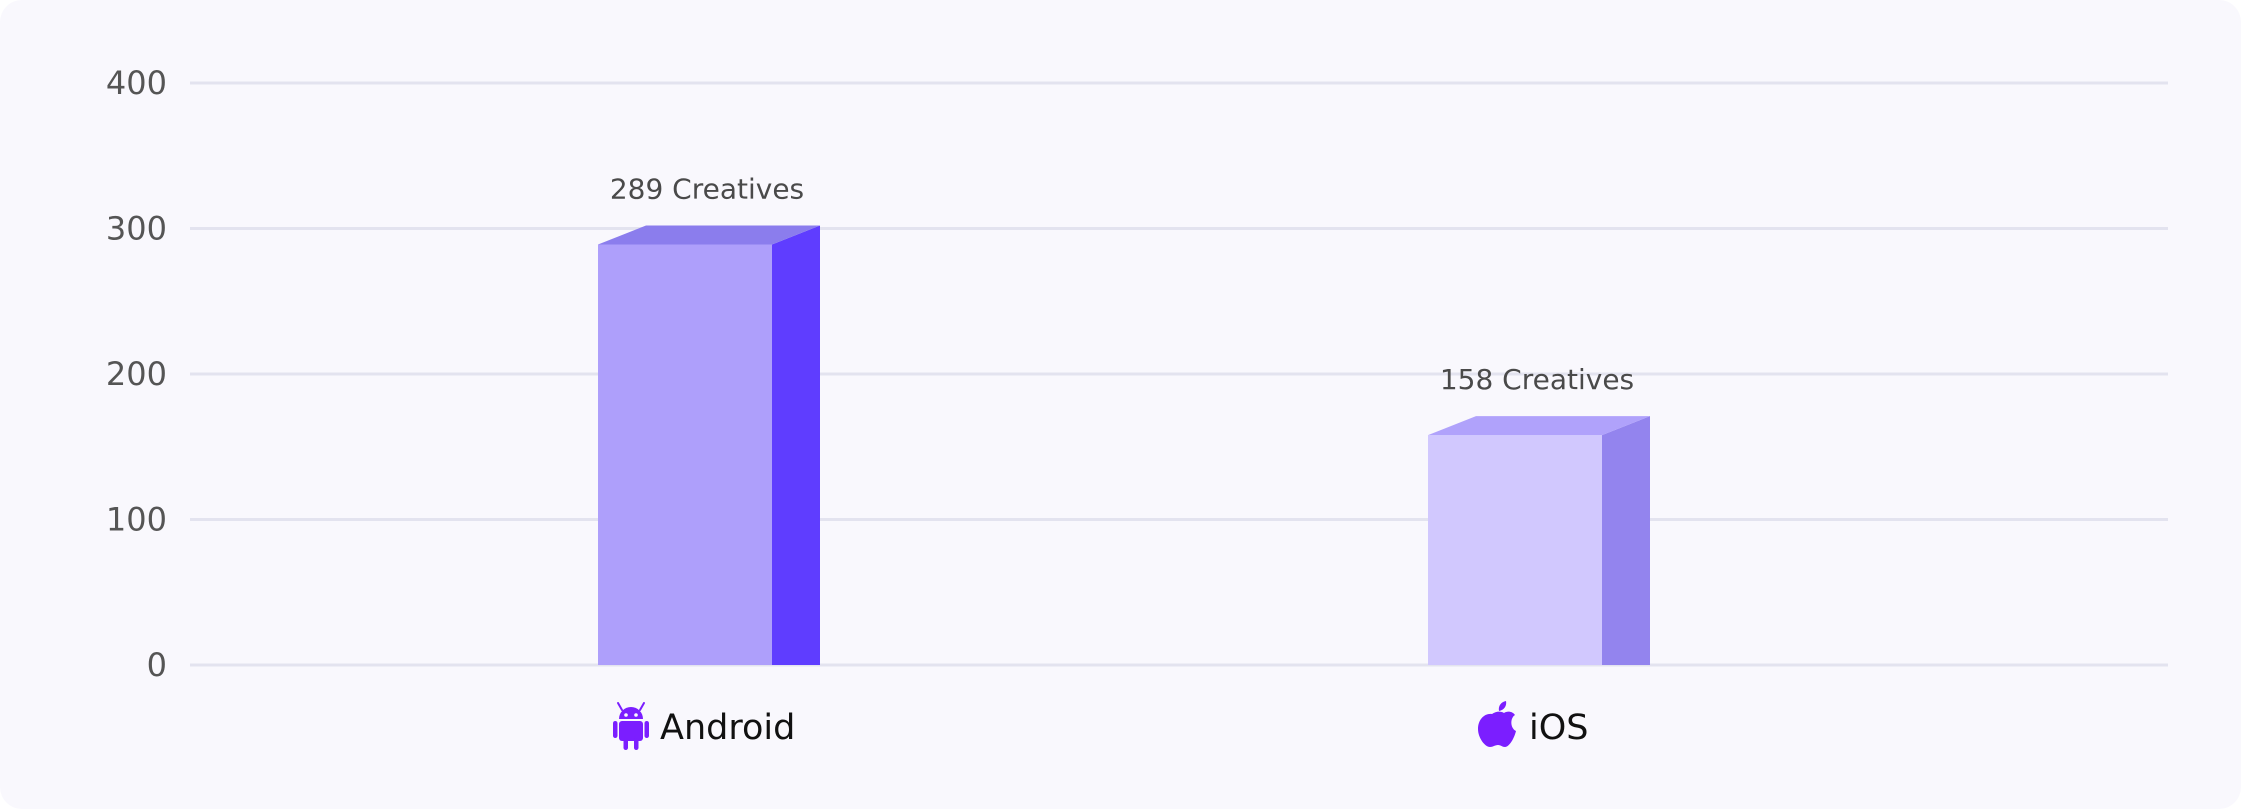  Describe the element at coordinates (157, 665) in the screenshot. I see `y-tick-label: 0` at that location.